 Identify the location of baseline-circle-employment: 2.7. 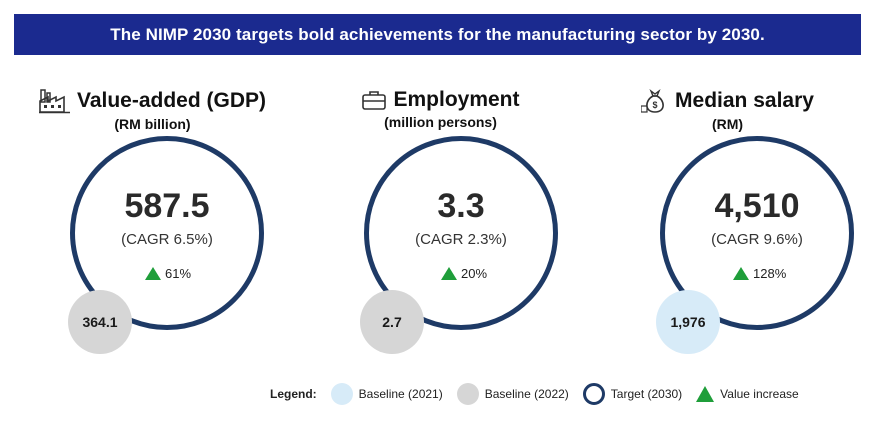
(392, 322).